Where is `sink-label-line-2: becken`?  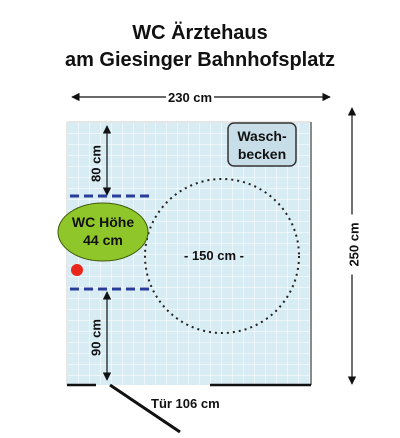 sink-label-line-2: becken is located at coordinates (262, 154).